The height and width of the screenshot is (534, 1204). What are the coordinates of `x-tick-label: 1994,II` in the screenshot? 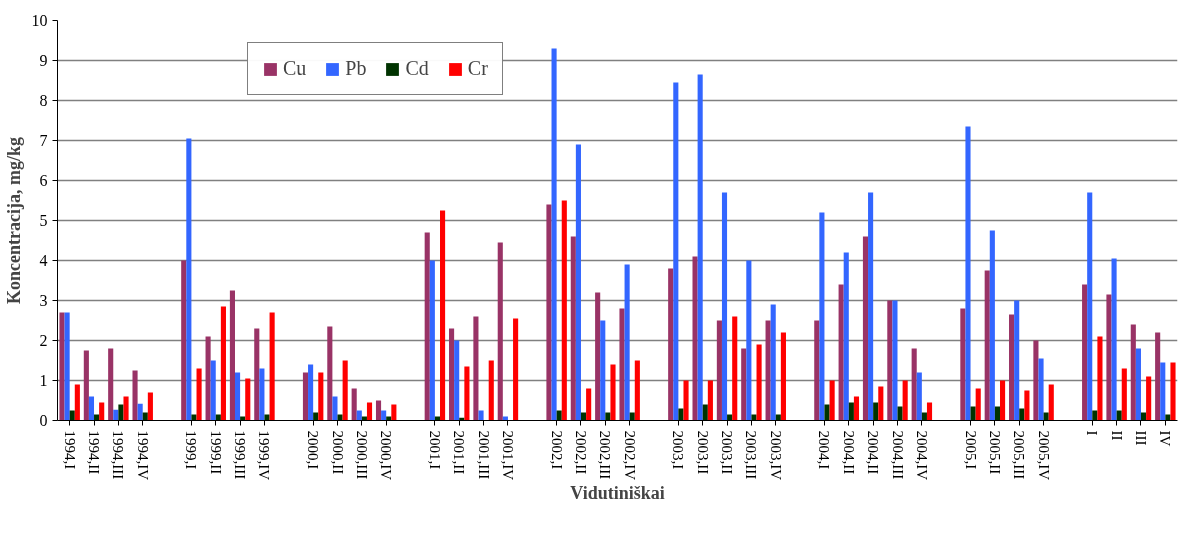 It's located at (94, 452).